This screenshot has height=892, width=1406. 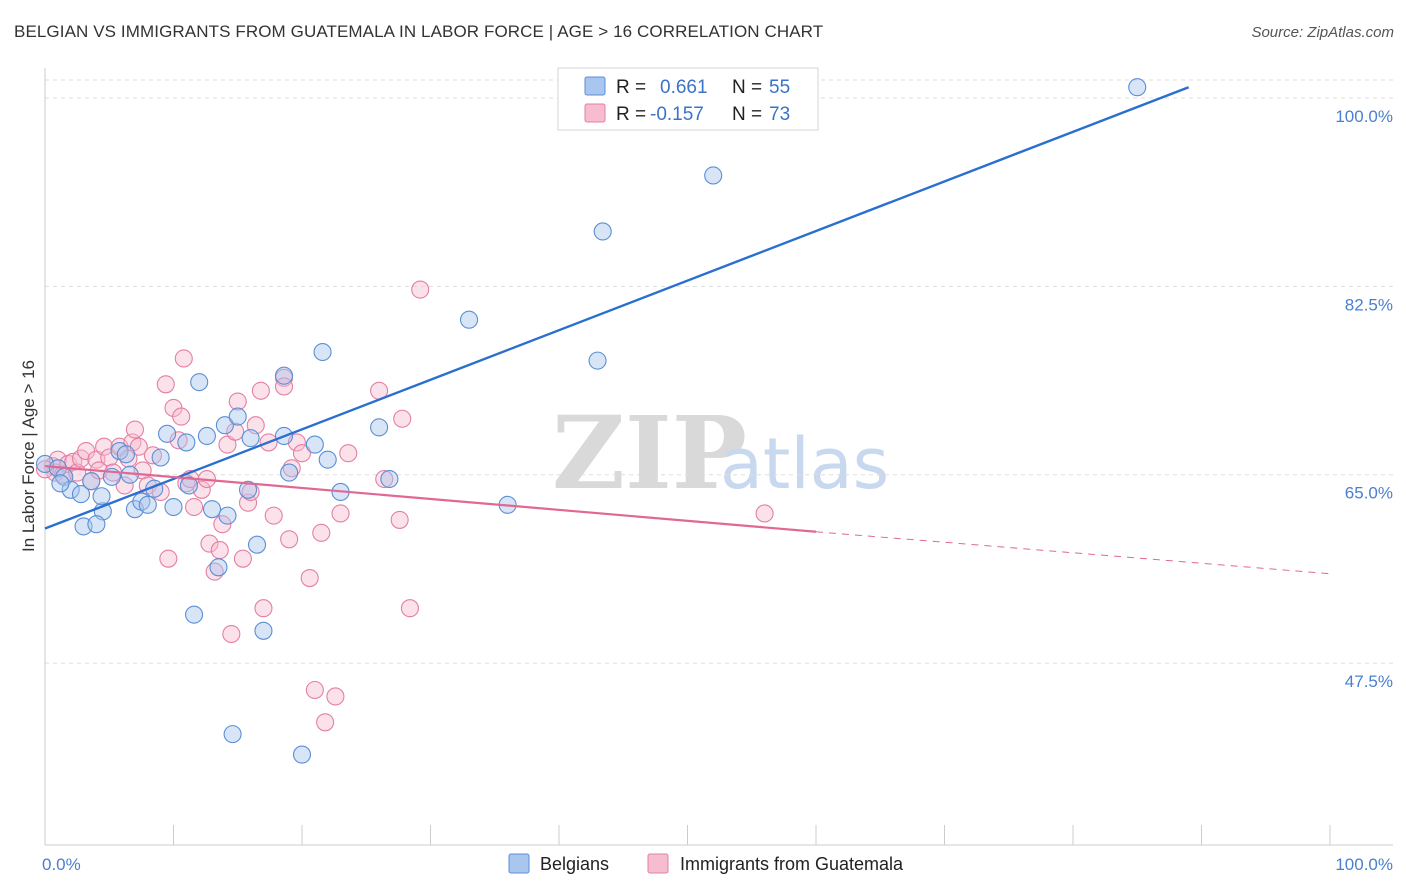 What do you see at coordinates (779, 87) in the screenshot?
I see `legend-n-value-belgians: 55` at bounding box center [779, 87].